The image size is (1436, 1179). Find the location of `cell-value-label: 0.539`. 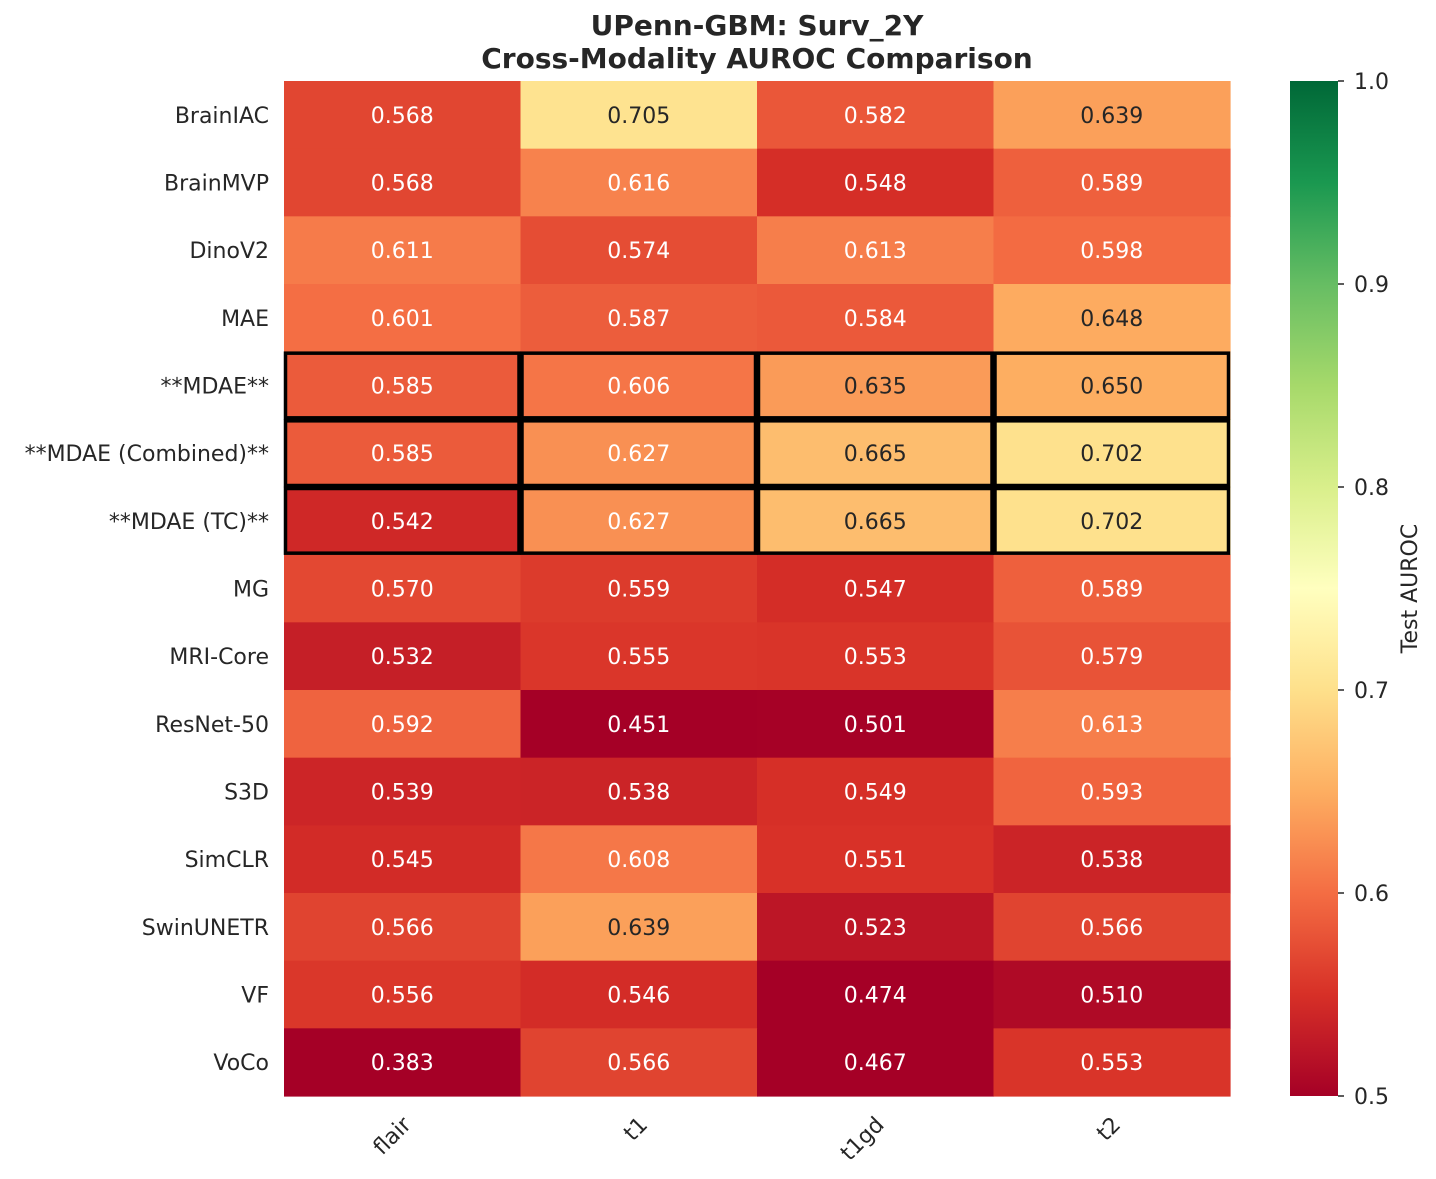

cell-value-label: 0.539 is located at coordinates (402, 793).